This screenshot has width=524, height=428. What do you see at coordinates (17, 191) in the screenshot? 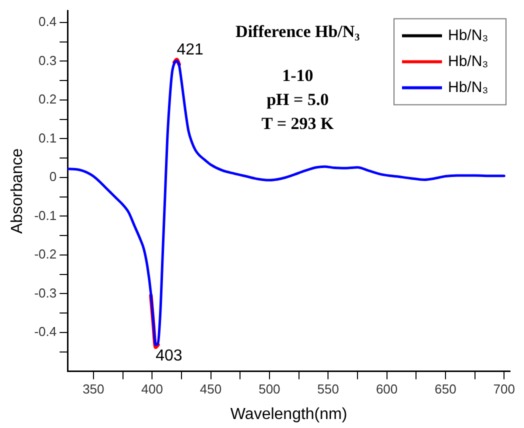
I see `y-axis-title: Absorbance` at bounding box center [17, 191].